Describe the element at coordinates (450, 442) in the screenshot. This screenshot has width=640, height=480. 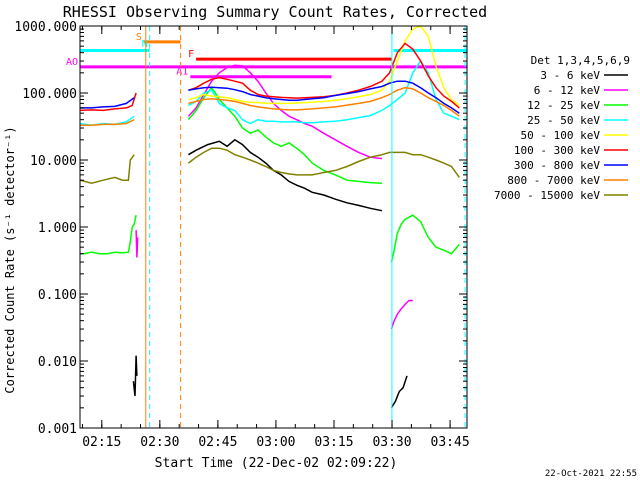
I see `x-tick-label: 03:45` at that location.